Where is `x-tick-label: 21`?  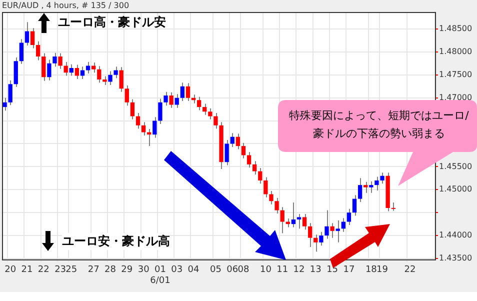
x-tick-label: 21 is located at coordinates (27, 270).